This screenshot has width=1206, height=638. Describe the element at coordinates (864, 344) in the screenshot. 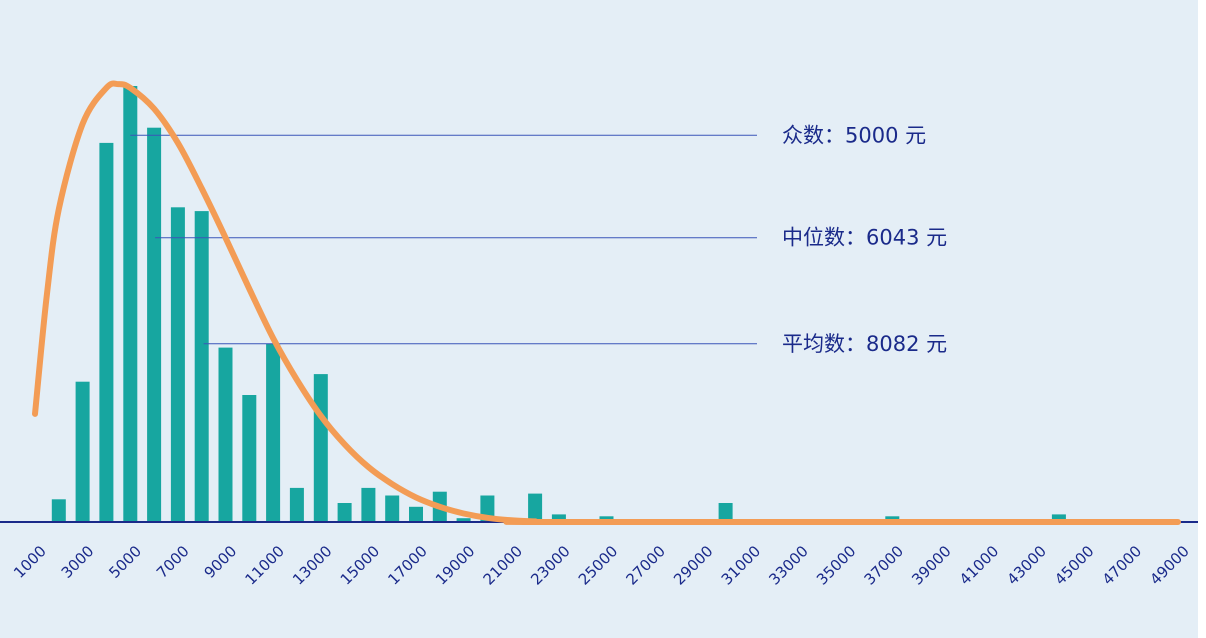

I see `annotation-label-2: 平均数：8082 元` at that location.